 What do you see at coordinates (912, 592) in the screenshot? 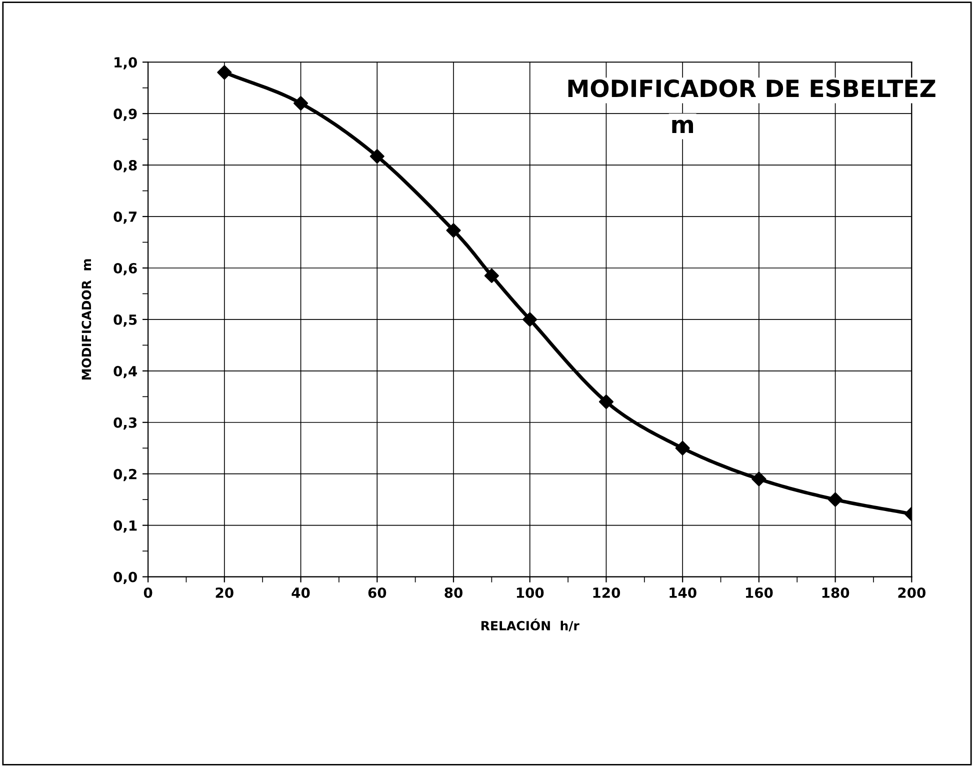
I see `x-tick-label: 200` at bounding box center [912, 592].